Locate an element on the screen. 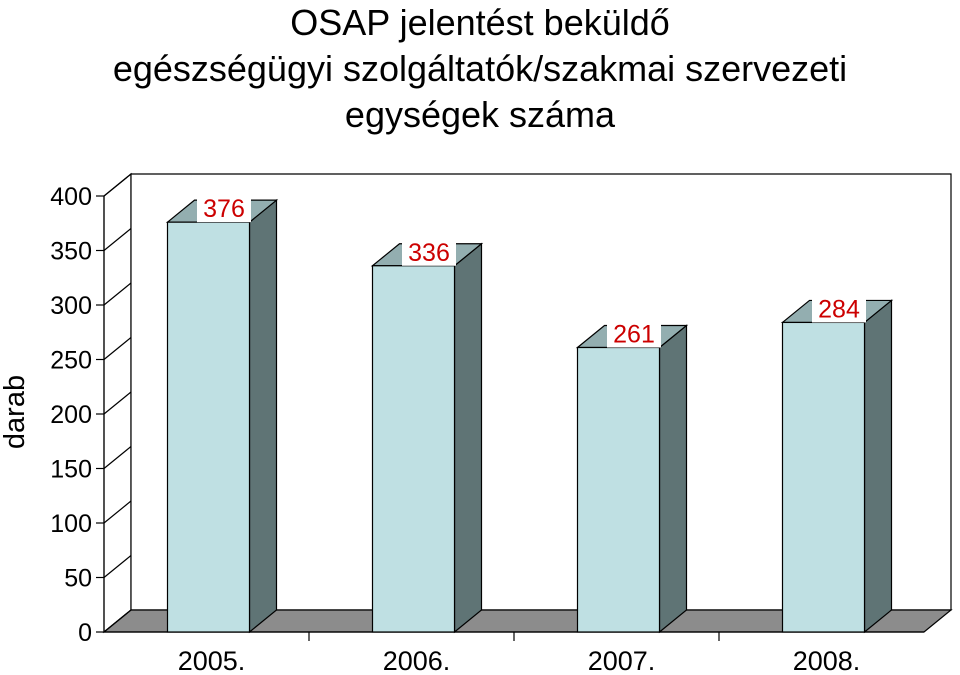  data-label: 261 is located at coordinates (634, 335).